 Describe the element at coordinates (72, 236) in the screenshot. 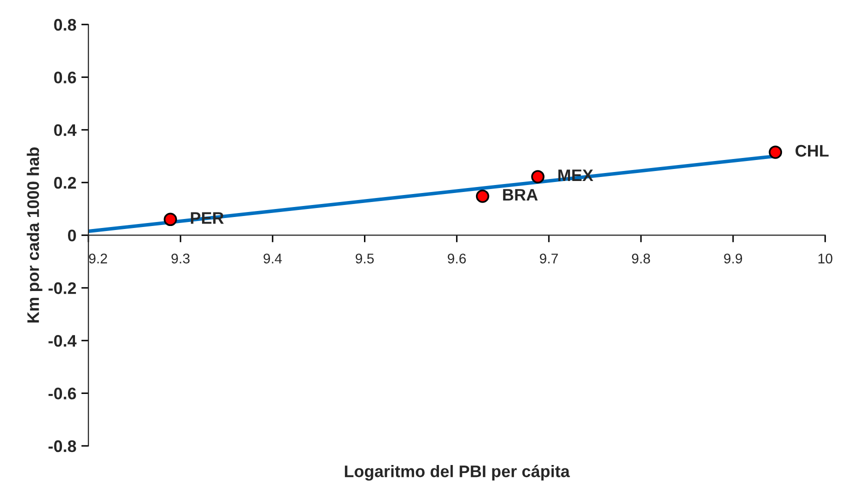

I see `y-tick-label: 0` at that location.